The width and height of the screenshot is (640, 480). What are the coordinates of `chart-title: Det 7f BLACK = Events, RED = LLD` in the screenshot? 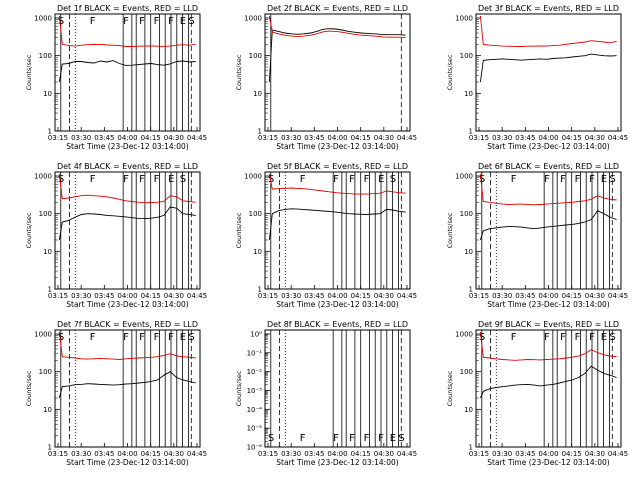 It's located at (127, 324).